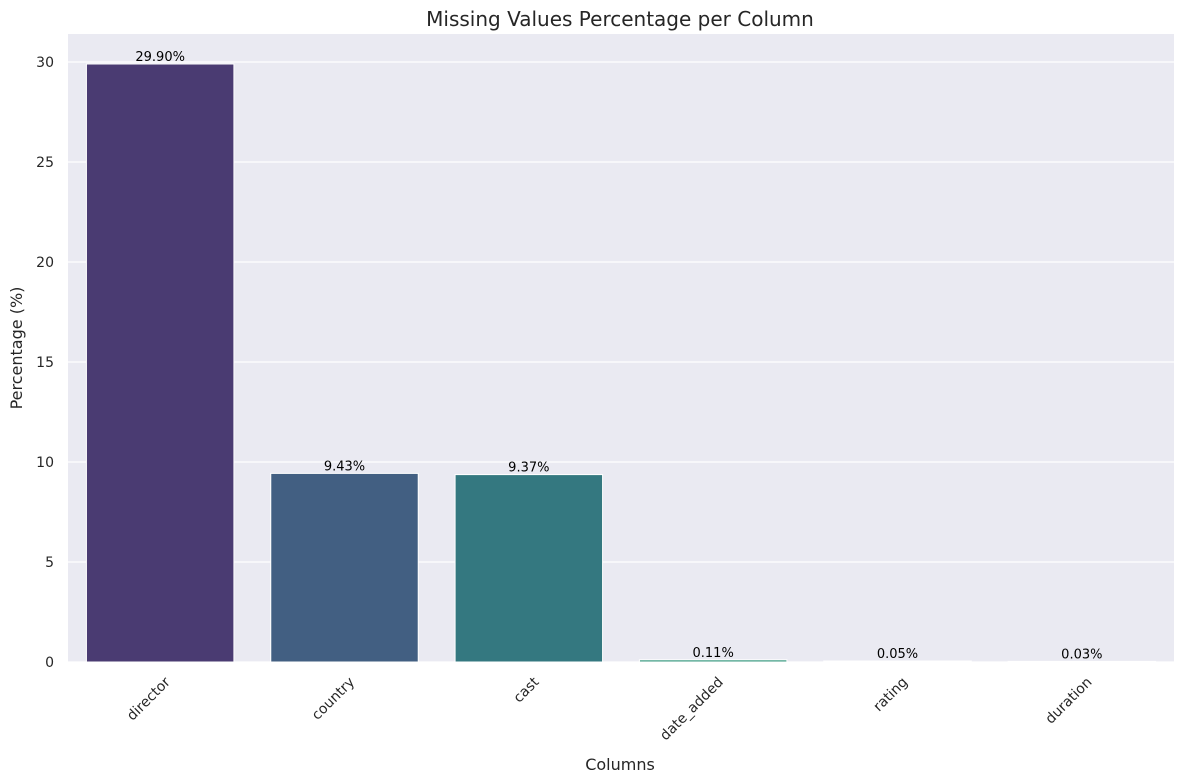 The image size is (1184, 784). What do you see at coordinates (692, 709) in the screenshot?
I see `x-tick-label: date_added` at bounding box center [692, 709].